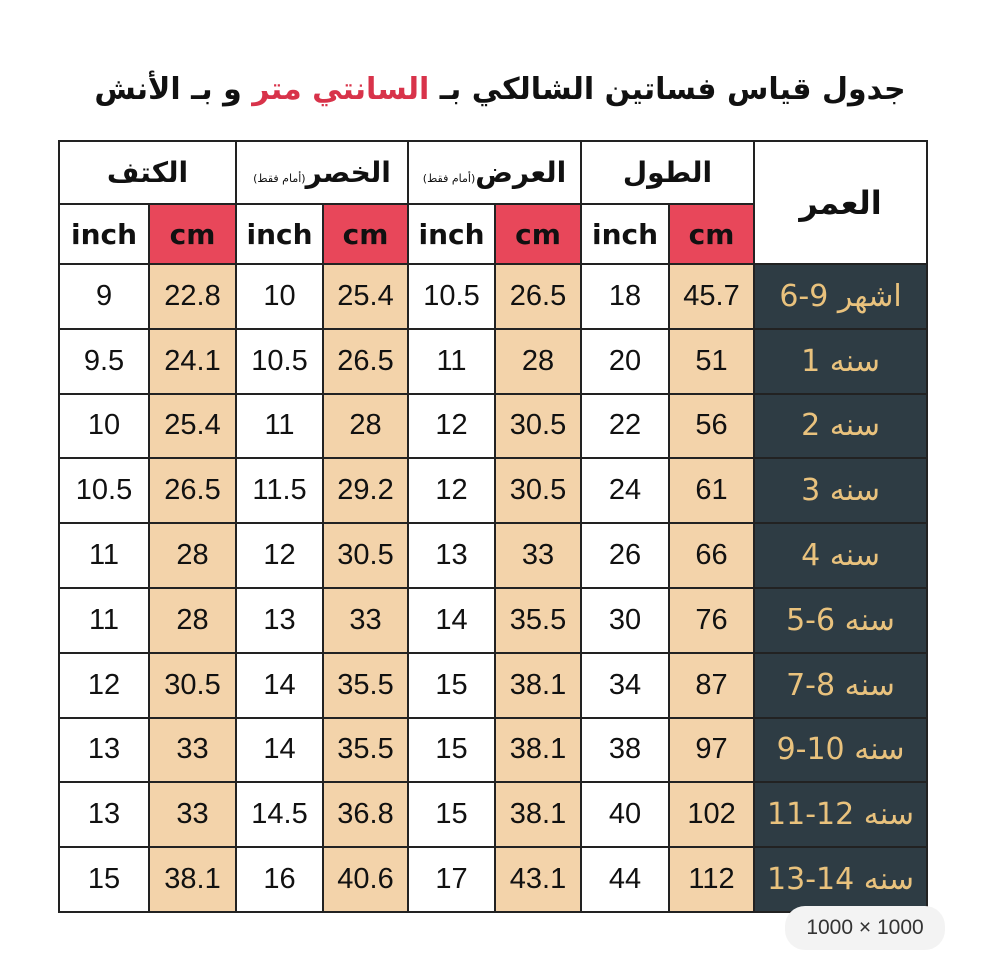 This screenshot has width=1000, height=971. I want to click on age-cell: 7-8 سنه, so click(841, 685).